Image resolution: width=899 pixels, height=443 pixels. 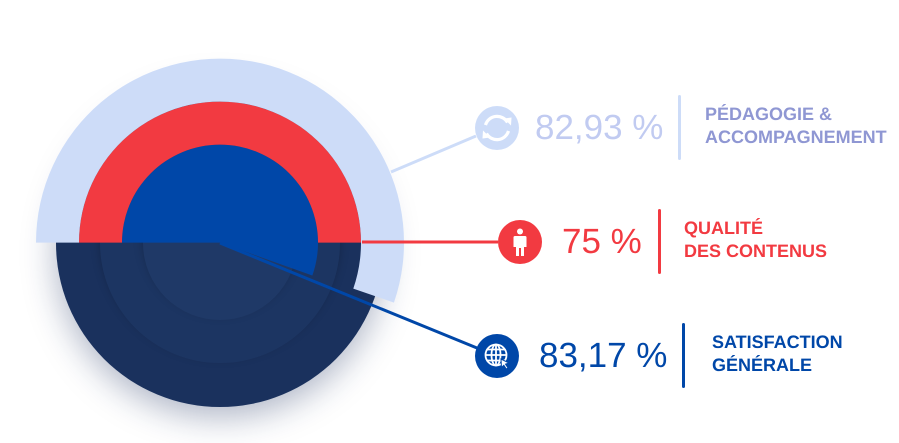 I want to click on data-label: 83,17 %, so click(x=603, y=355).